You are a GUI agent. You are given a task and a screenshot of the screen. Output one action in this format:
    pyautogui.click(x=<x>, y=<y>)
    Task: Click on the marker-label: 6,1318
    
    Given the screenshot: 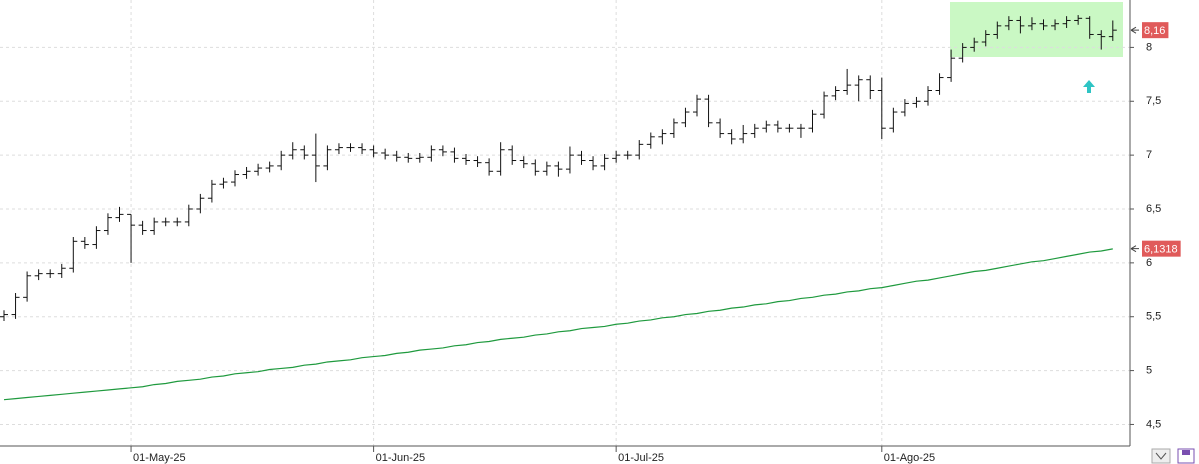 What is the action you would take?
    pyautogui.click(x=1161, y=250)
    